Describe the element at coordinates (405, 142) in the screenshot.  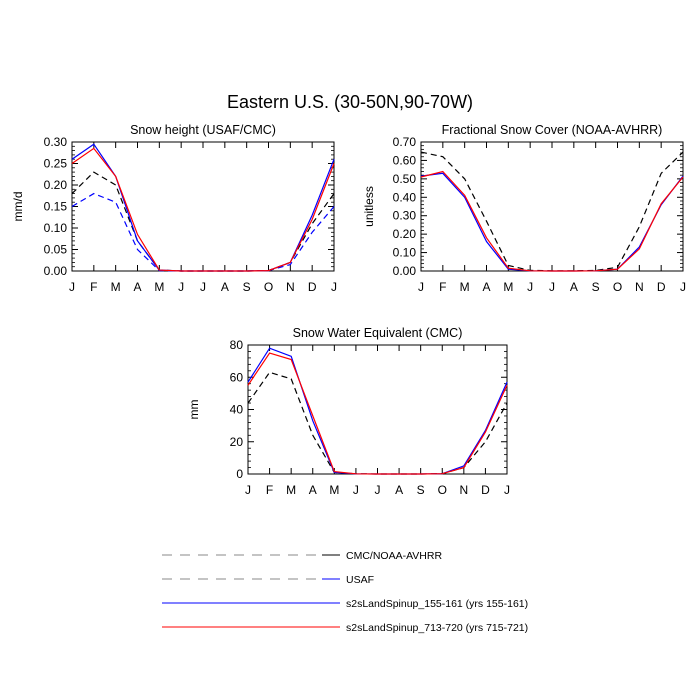
I see `y-tick-label: 0.70` at that location.